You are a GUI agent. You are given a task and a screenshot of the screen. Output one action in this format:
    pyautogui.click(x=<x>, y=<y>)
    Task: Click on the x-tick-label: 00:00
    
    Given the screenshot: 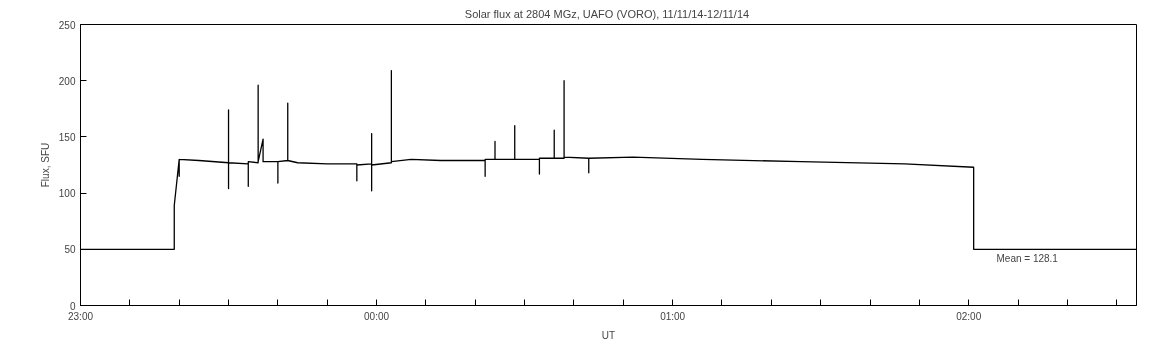 What is the action you would take?
    pyautogui.click(x=377, y=316)
    